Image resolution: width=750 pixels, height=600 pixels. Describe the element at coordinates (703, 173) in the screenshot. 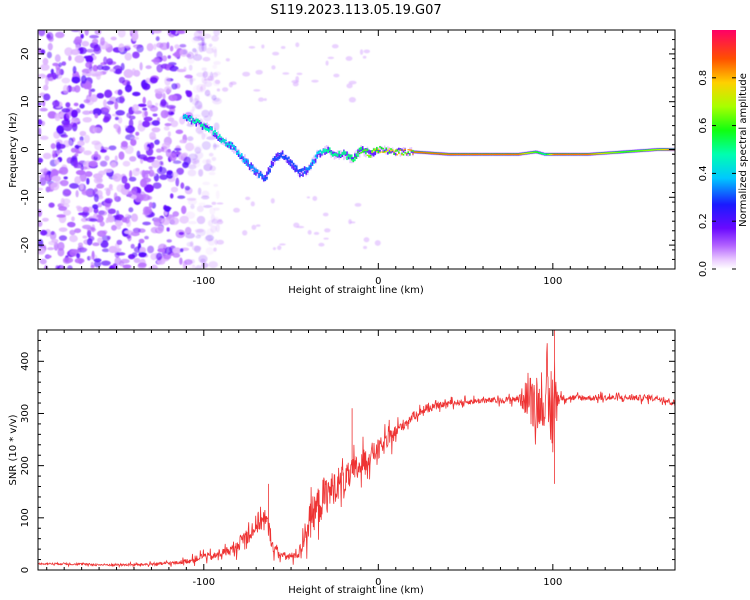

I see `colorbar-tick-label: 0.4` at that location.